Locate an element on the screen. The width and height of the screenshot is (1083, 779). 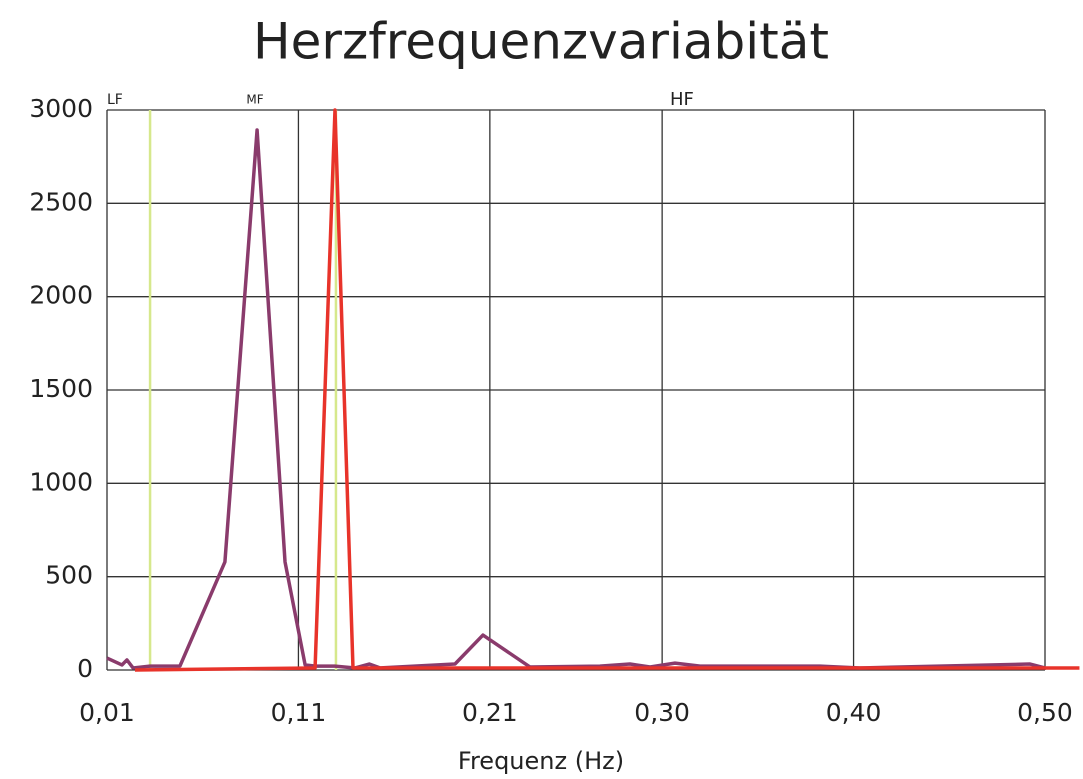
band-label: MF is located at coordinates (254, 100).